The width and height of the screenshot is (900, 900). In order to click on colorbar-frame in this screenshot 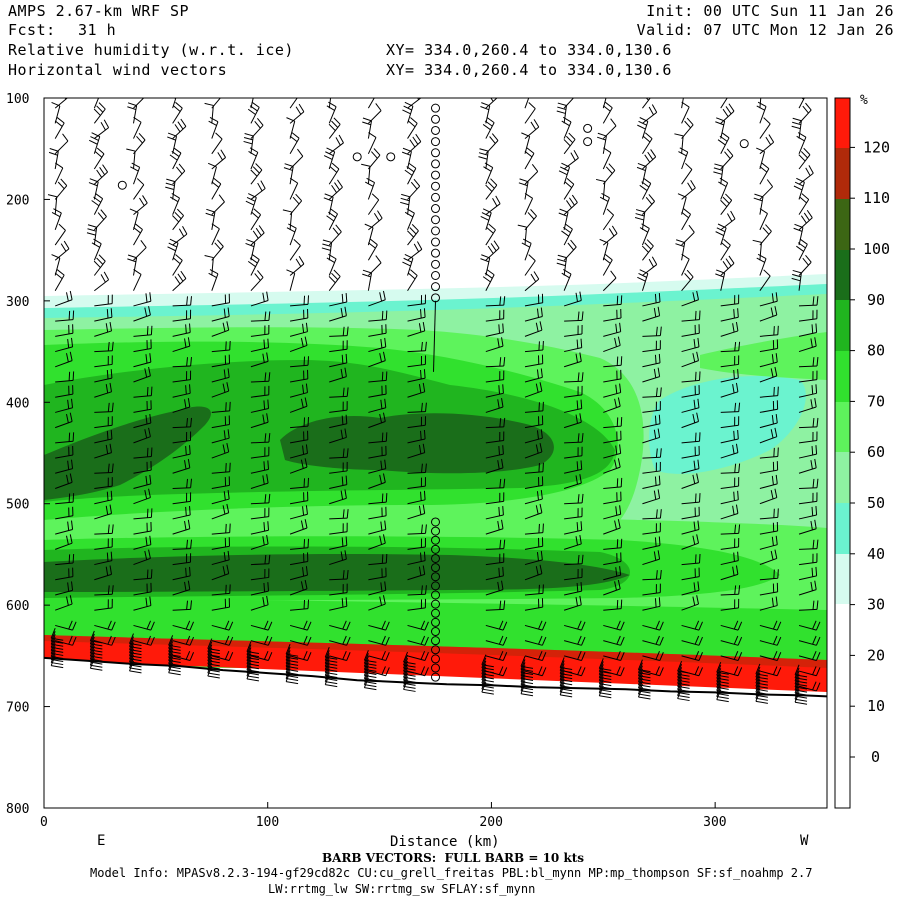, I will do `click(842, 453)`.